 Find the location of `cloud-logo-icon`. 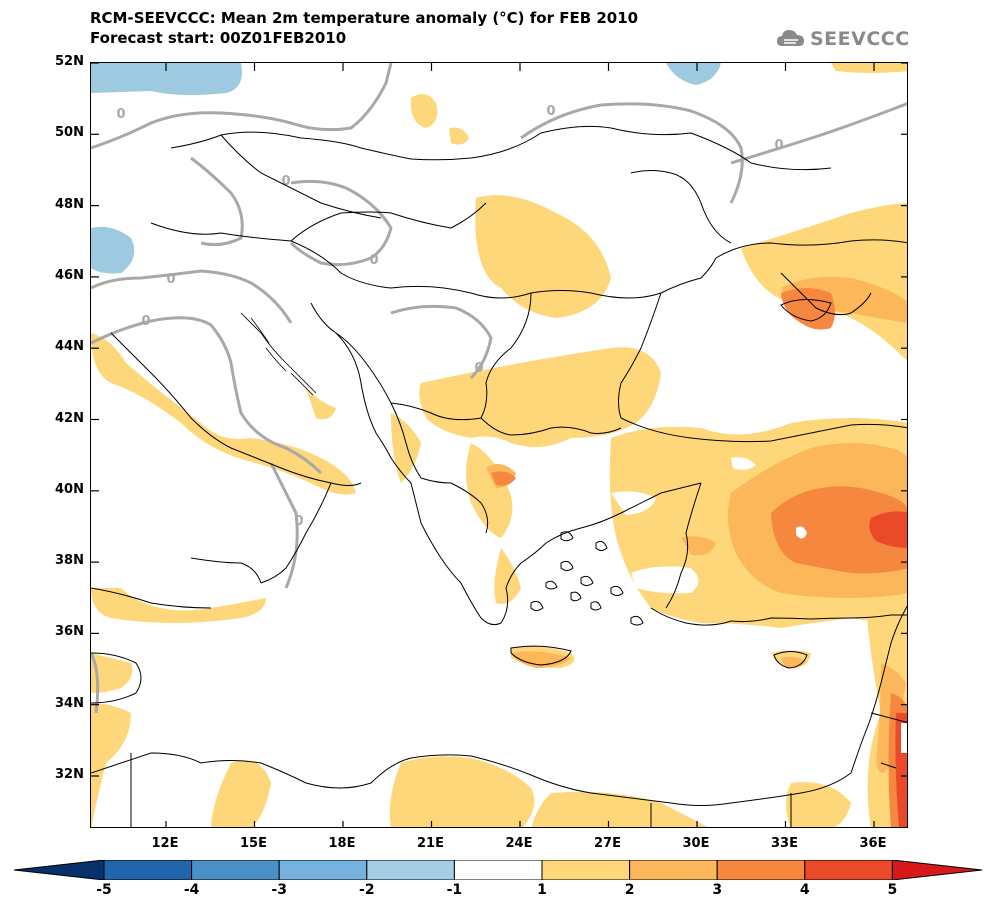

cloud-logo-icon is located at coordinates (790, 38).